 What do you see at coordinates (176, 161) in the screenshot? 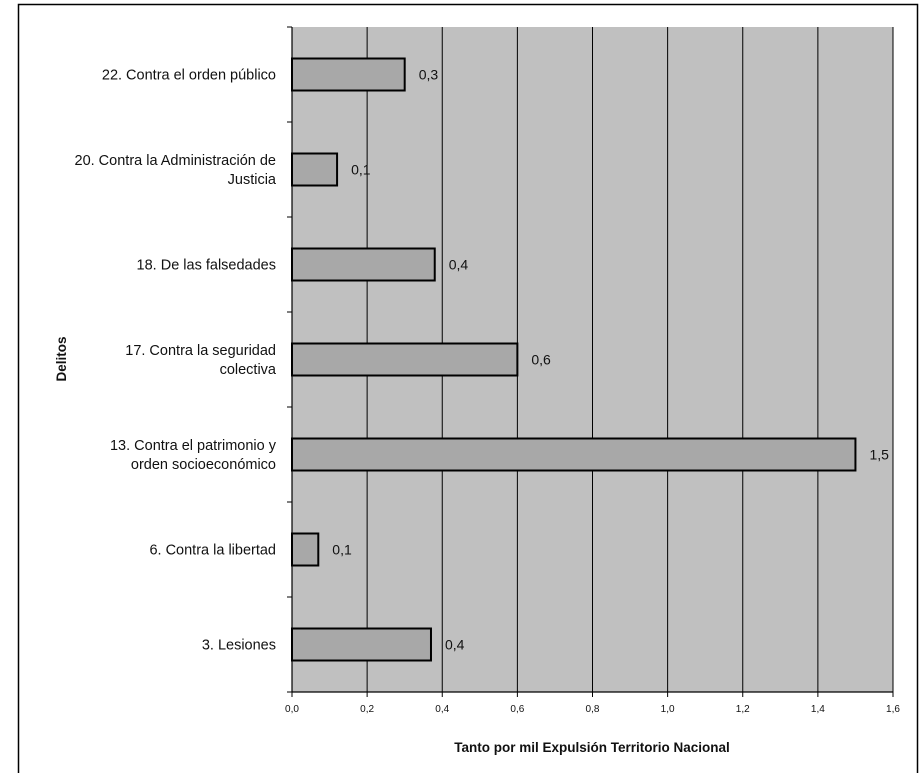
I see `category-label: 20. Contra la Administración de` at bounding box center [176, 161].